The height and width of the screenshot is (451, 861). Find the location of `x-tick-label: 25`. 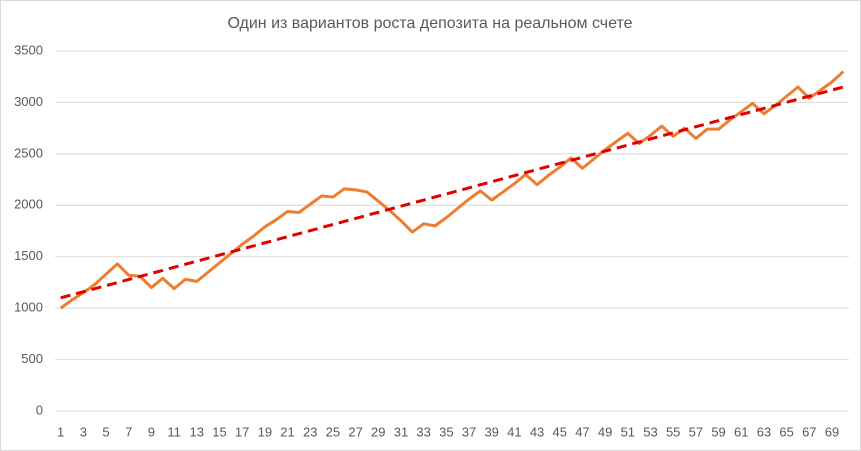

x-tick-label: 25 is located at coordinates (333, 431).